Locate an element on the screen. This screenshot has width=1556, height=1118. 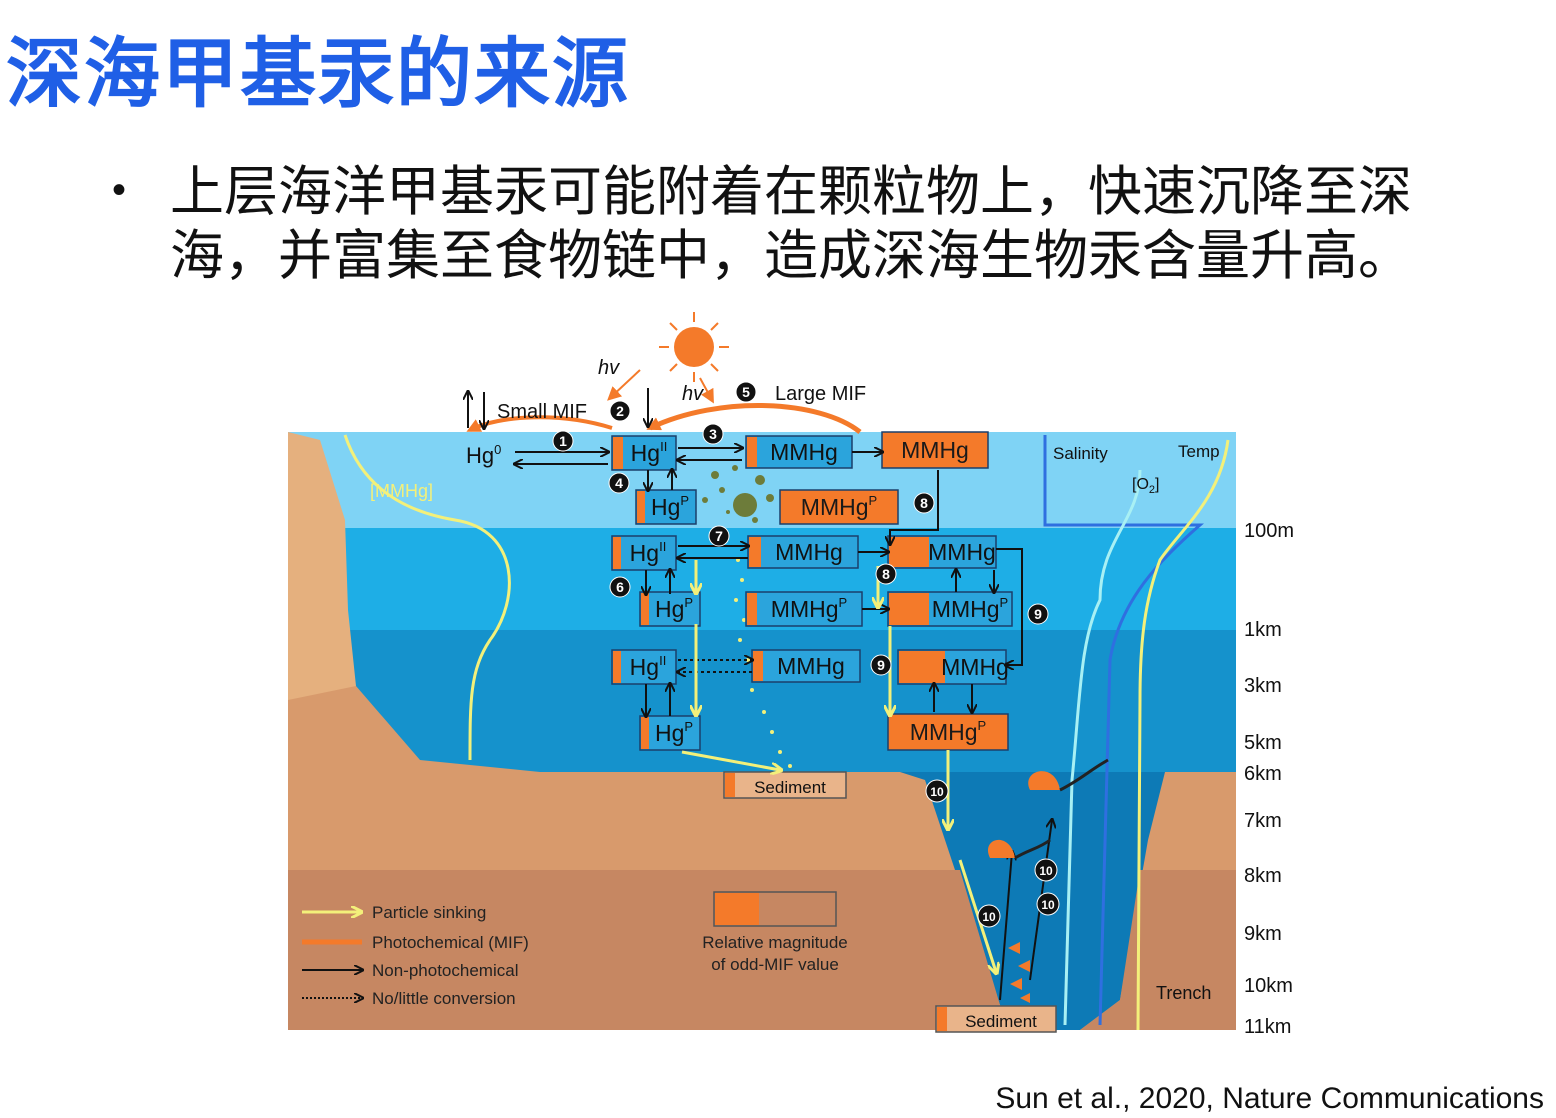
magnitude-line2: of odd-MIF value is located at coordinates (775, 964).